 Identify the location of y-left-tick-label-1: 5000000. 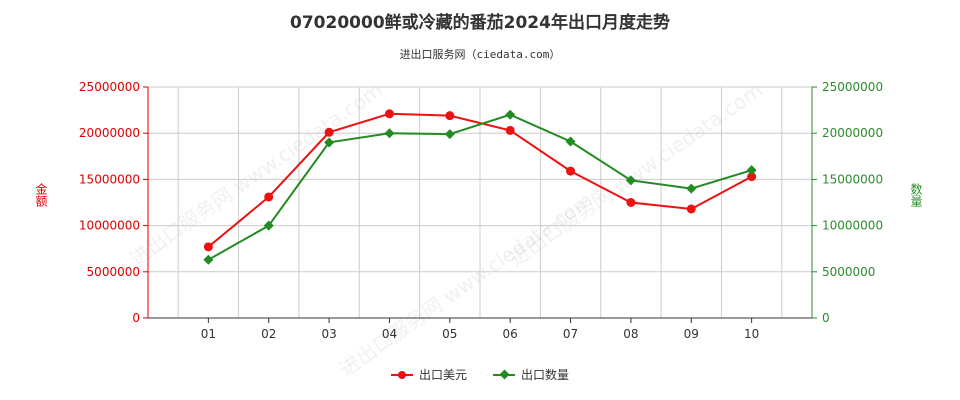
(113, 272).